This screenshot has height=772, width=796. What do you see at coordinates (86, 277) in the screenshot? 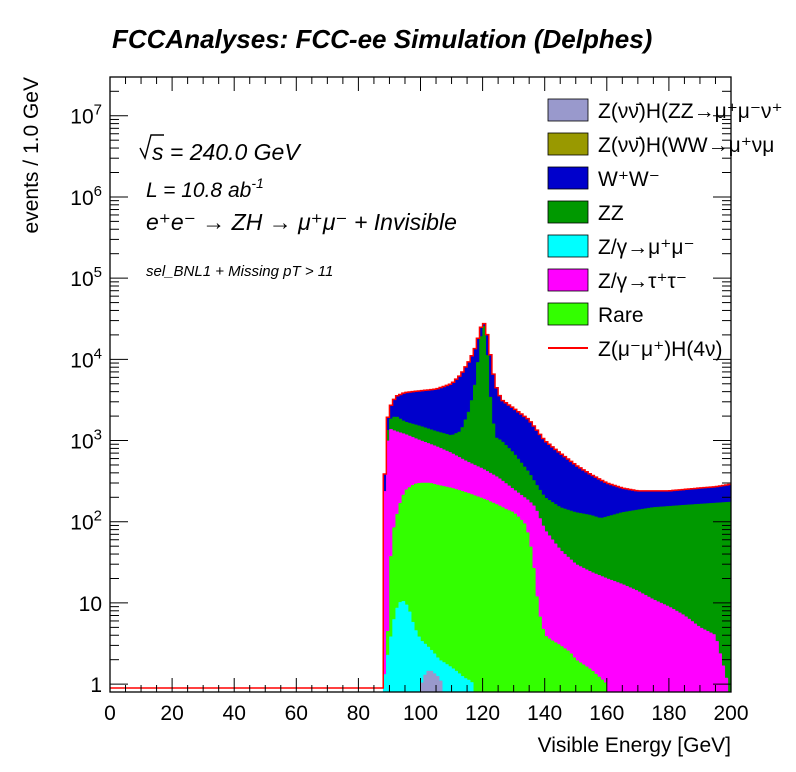
I see `y-tick-label: 10⁵` at bounding box center [86, 277].